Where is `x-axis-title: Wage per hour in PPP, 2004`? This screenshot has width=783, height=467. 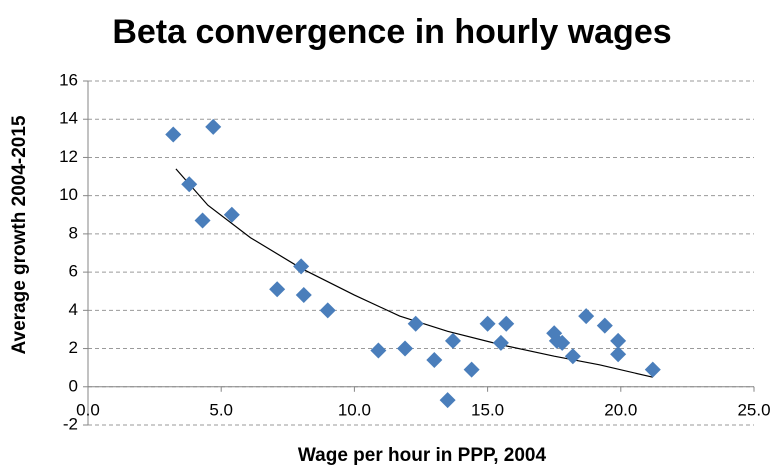
x-axis-title: Wage per hour in PPP, 2004 is located at coordinates (422, 455).